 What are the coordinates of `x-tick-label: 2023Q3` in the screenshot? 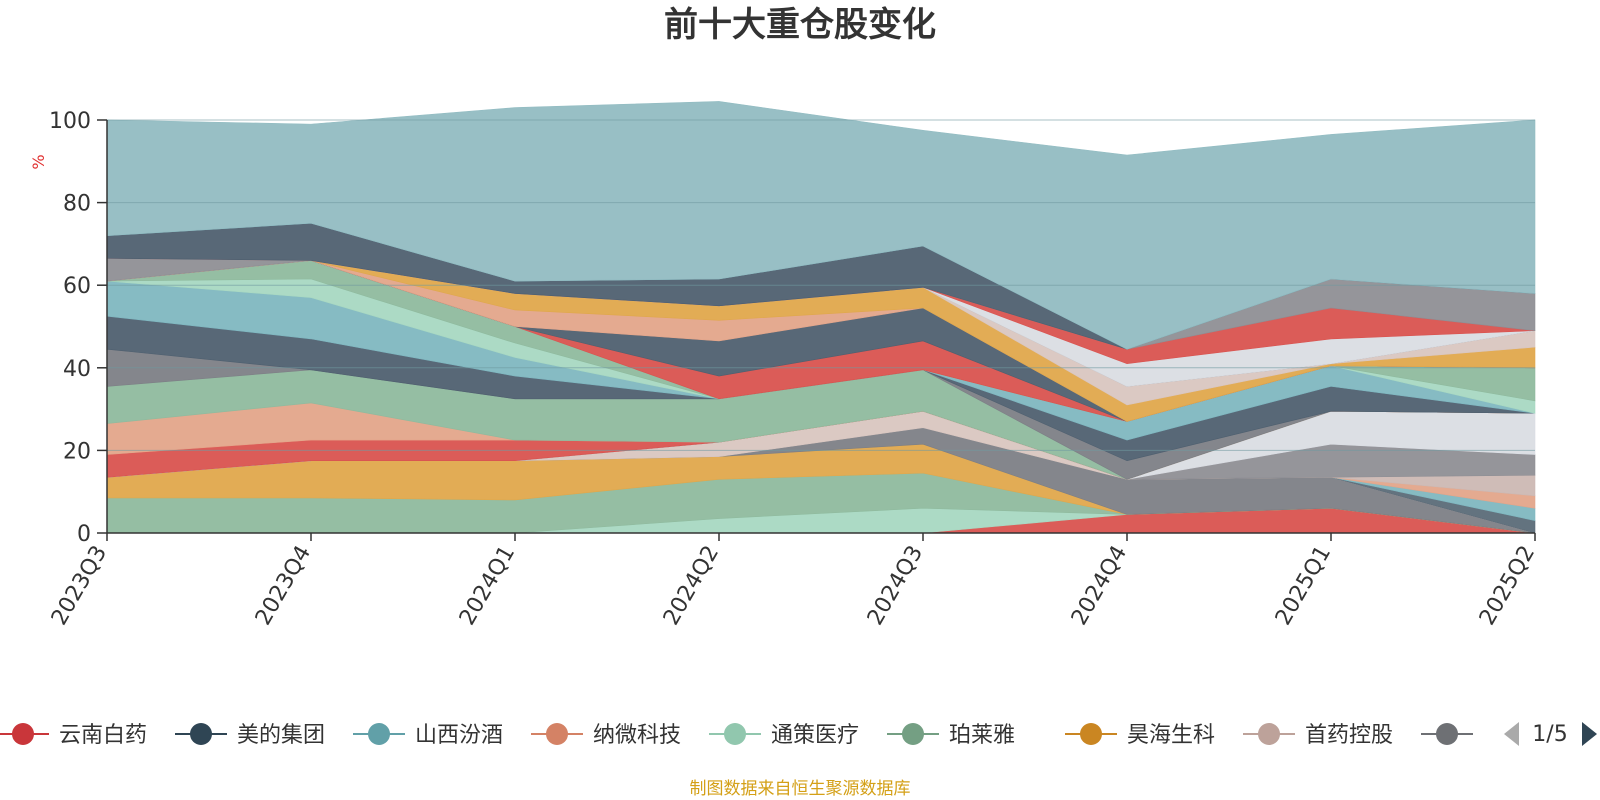 It's located at (79, 586).